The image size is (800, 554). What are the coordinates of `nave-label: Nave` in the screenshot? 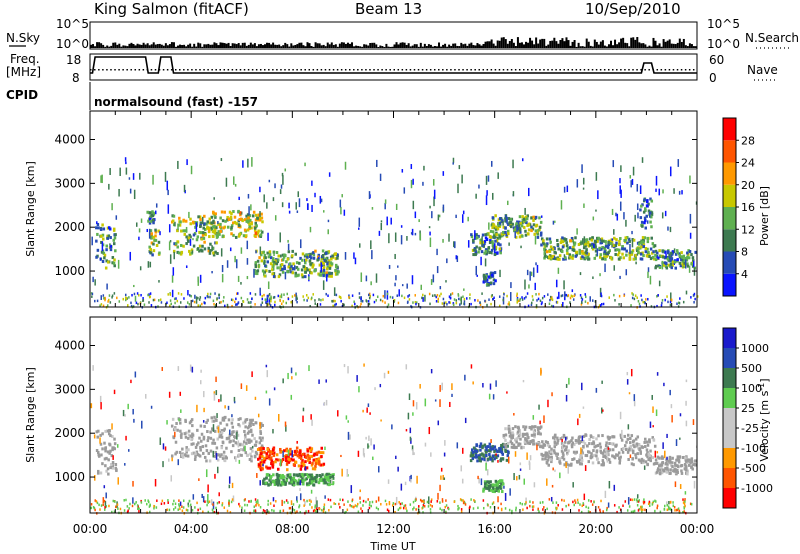 It's located at (762, 70).